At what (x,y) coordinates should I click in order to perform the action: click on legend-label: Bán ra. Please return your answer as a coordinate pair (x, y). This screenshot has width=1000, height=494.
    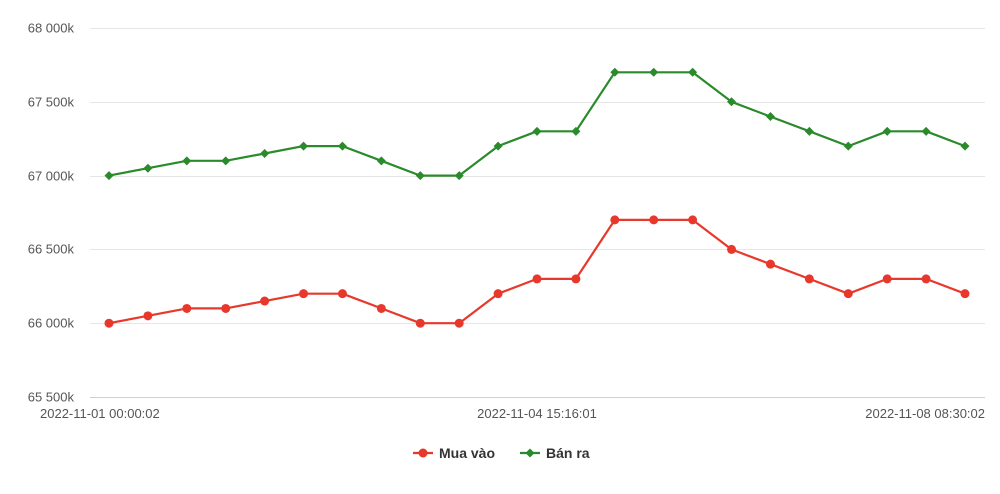
    Looking at the image, I should click on (568, 453).